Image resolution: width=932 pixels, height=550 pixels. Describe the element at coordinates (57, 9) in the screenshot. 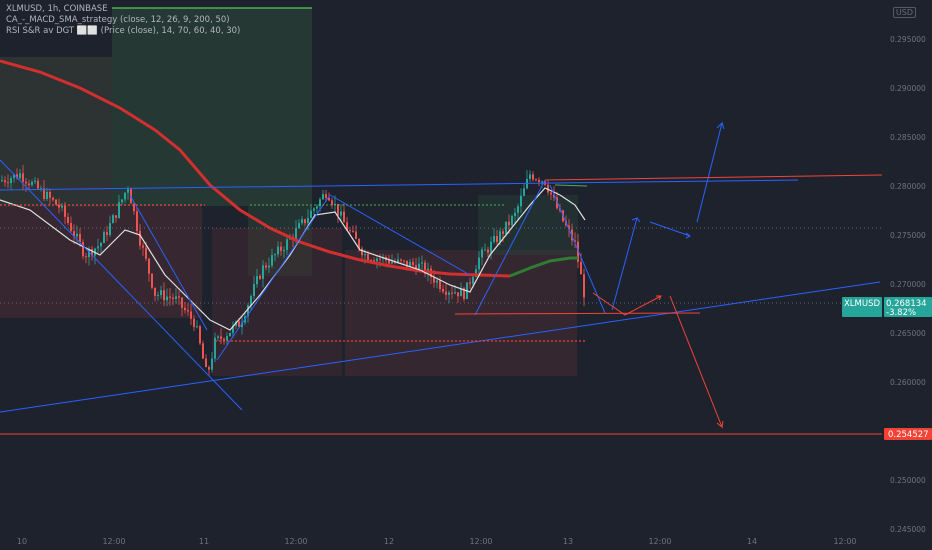

I see `symbol-title: XLMUSD, 1h, COINBASE` at that location.